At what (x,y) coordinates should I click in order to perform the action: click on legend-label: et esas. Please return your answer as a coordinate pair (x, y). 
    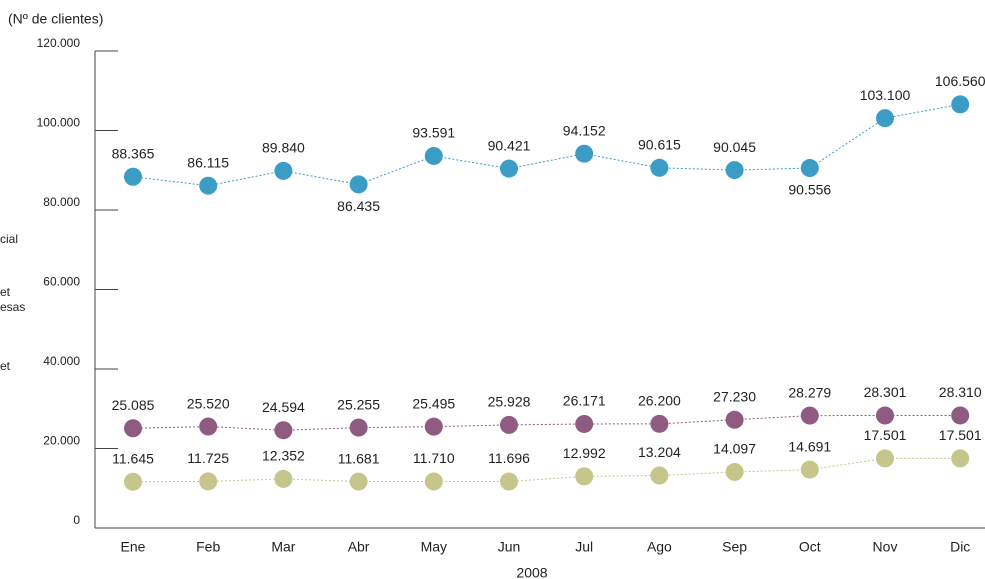
    Looking at the image, I should click on (12, 299).